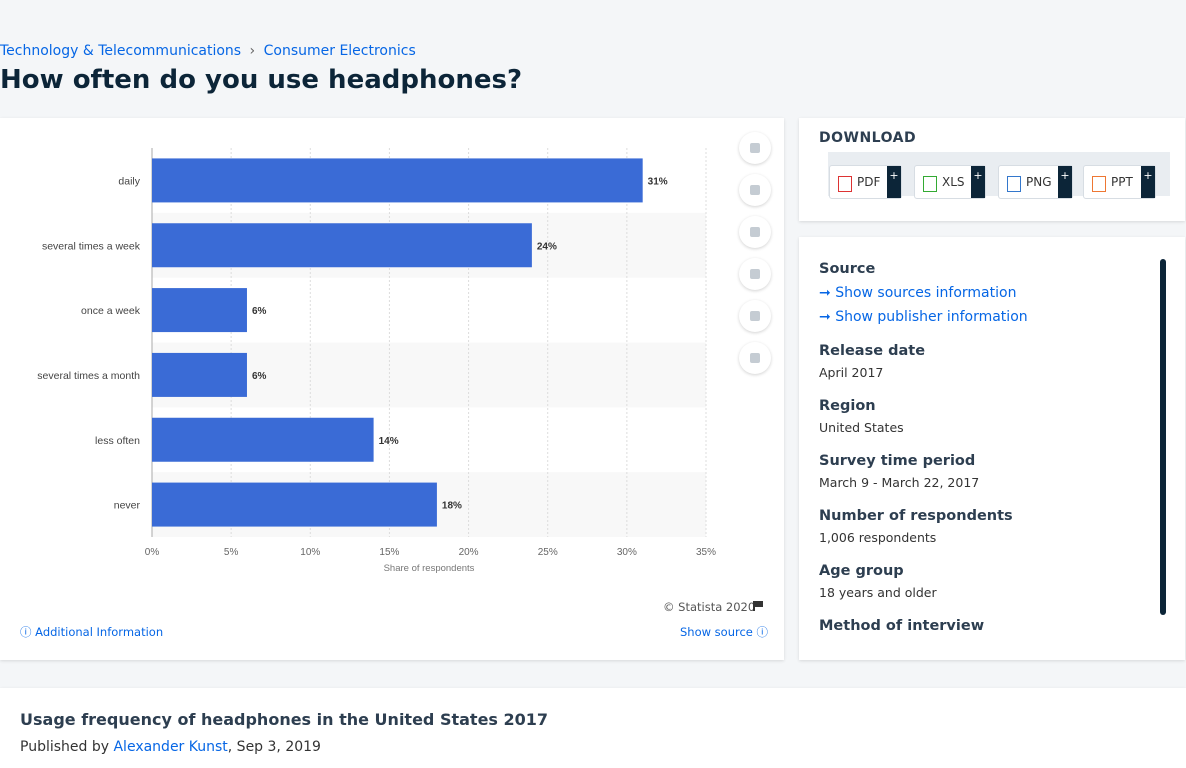 The width and height of the screenshot is (1186, 768). Describe the element at coordinates (953, 182) in the screenshot. I see `download-label: XLS` at that location.